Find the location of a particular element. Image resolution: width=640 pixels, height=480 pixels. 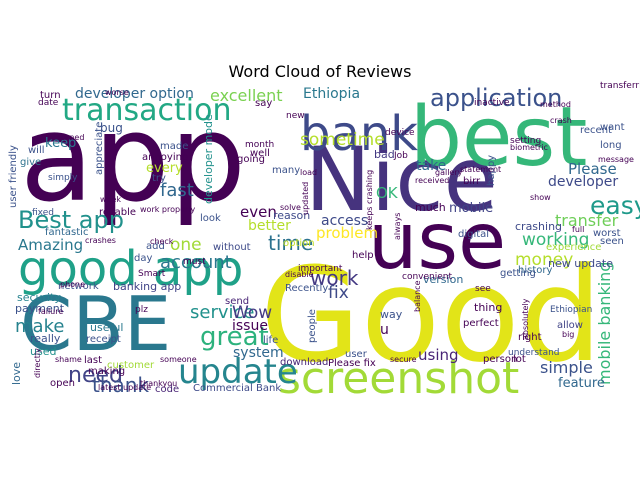

word-cloud-word: bank is located at coordinates (359, 134).